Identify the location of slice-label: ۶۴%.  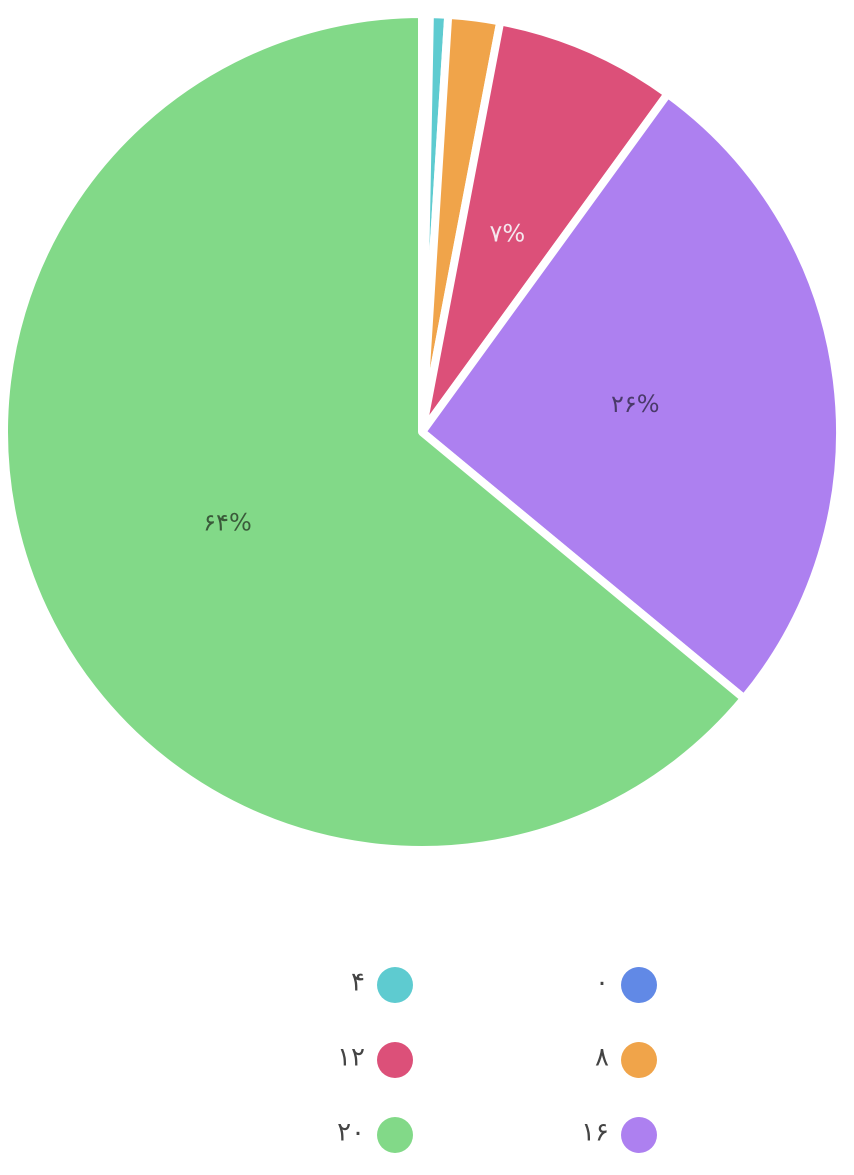
(227, 523).